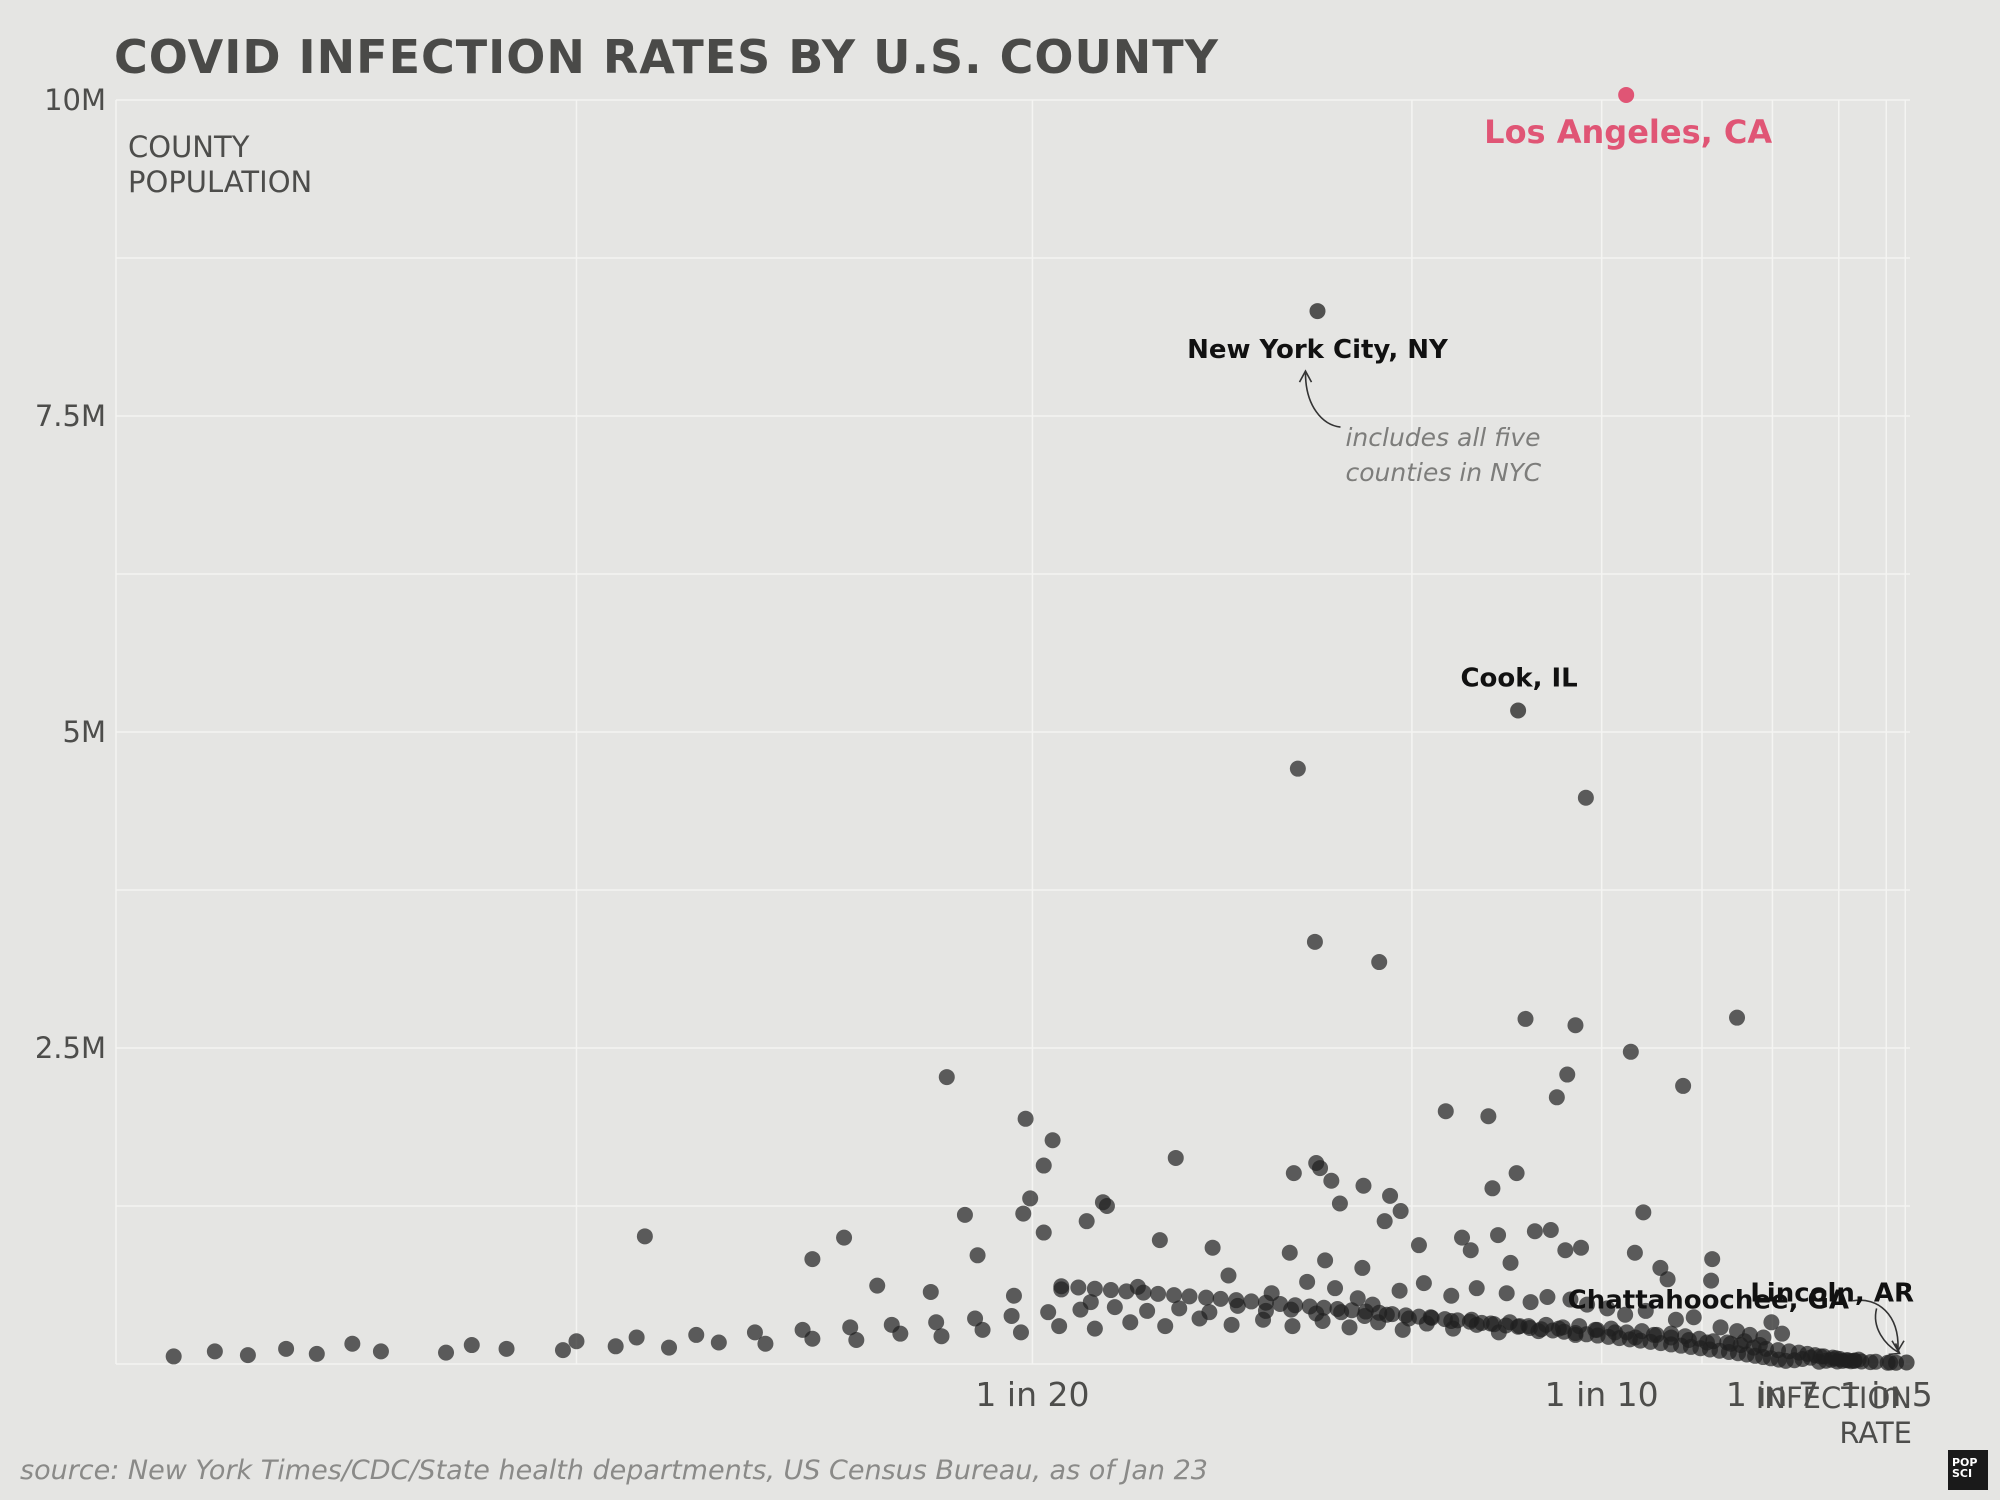 The height and width of the screenshot is (1500, 2000). I want to click on highlight-label: Los Angeles, CA, so click(1628, 132).